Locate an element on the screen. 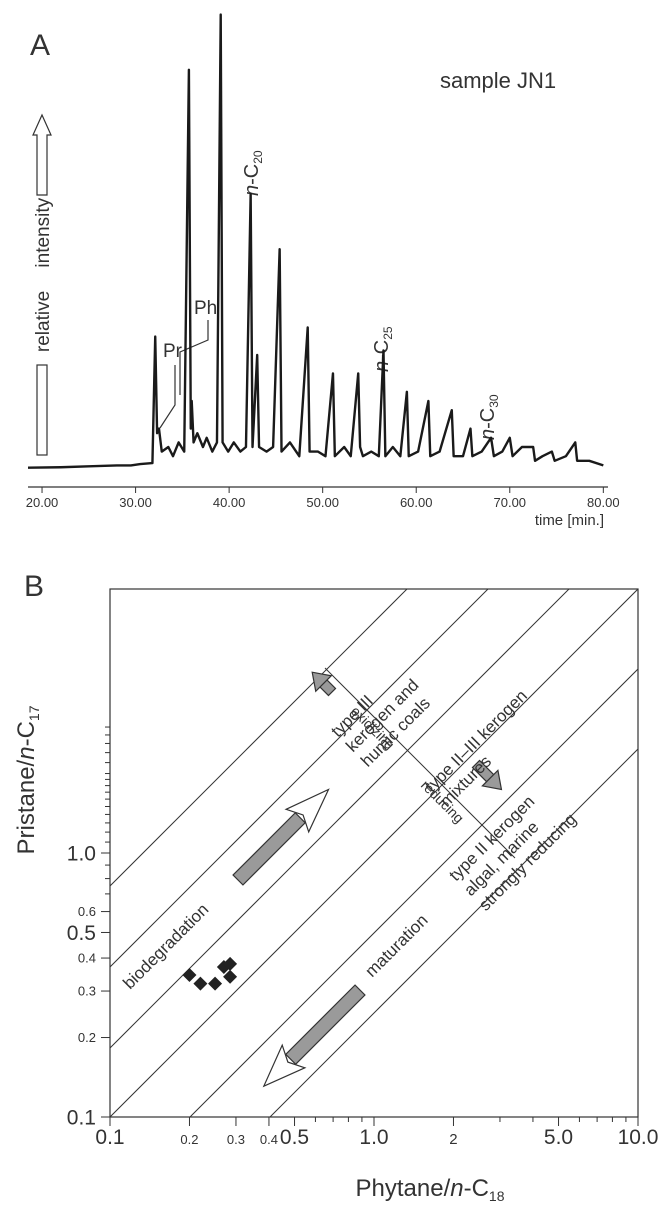  x-tick-label: 20.00 is located at coordinates (42, 502).